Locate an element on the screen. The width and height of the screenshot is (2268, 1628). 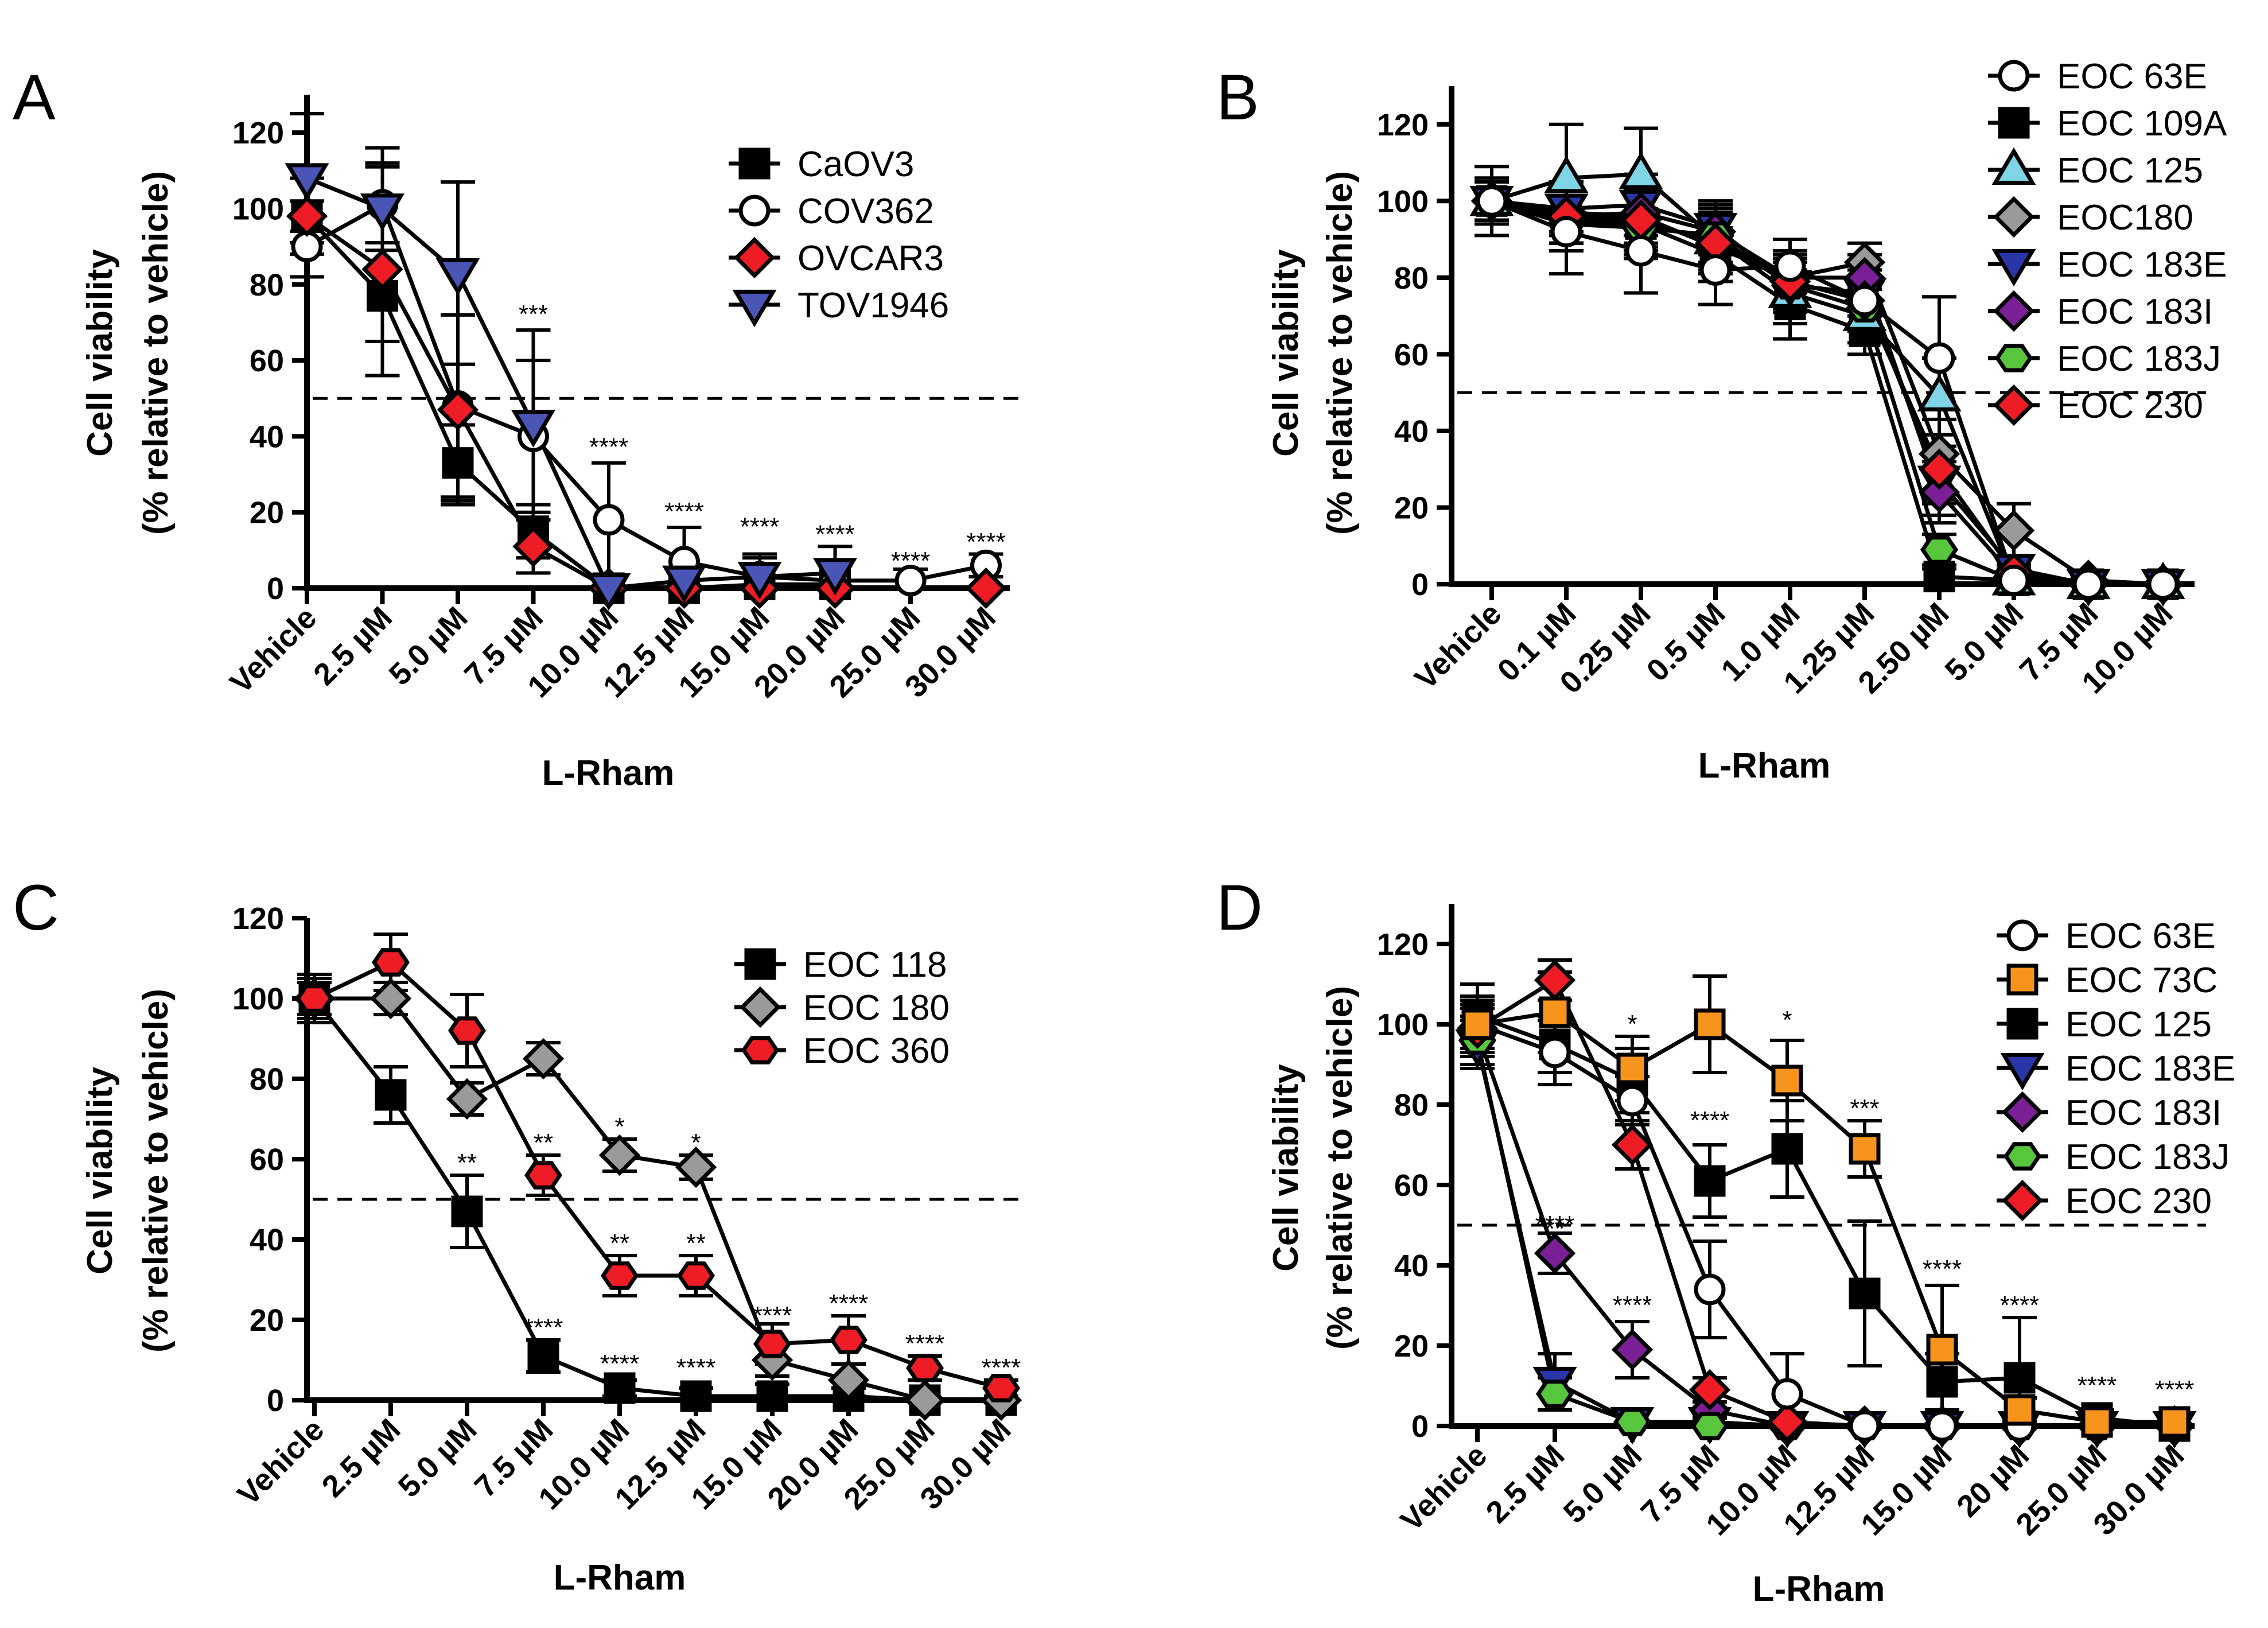
legend-item: EOC180 is located at coordinates (2090, 217).